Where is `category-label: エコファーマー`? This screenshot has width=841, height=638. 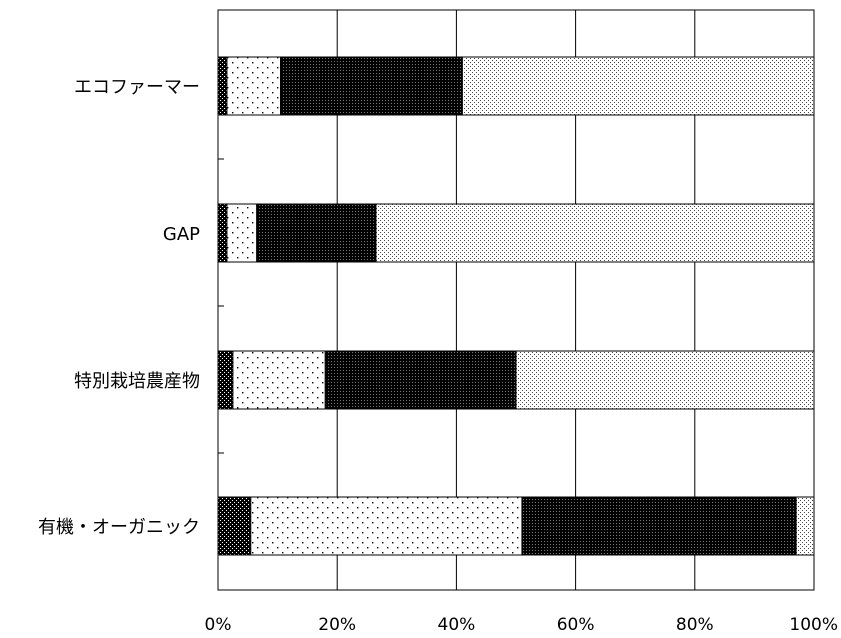 category-label: エコファーマー is located at coordinates (137, 87).